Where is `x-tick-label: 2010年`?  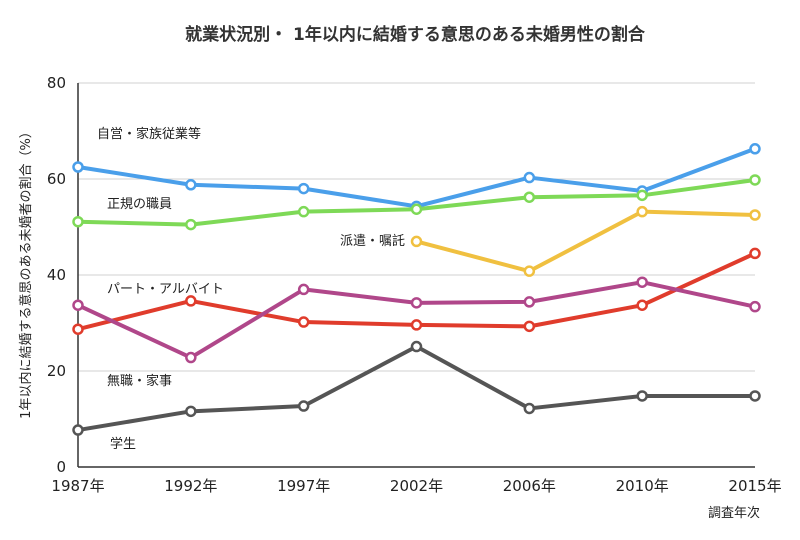
x-tick-label: 2010年 is located at coordinates (642, 486).